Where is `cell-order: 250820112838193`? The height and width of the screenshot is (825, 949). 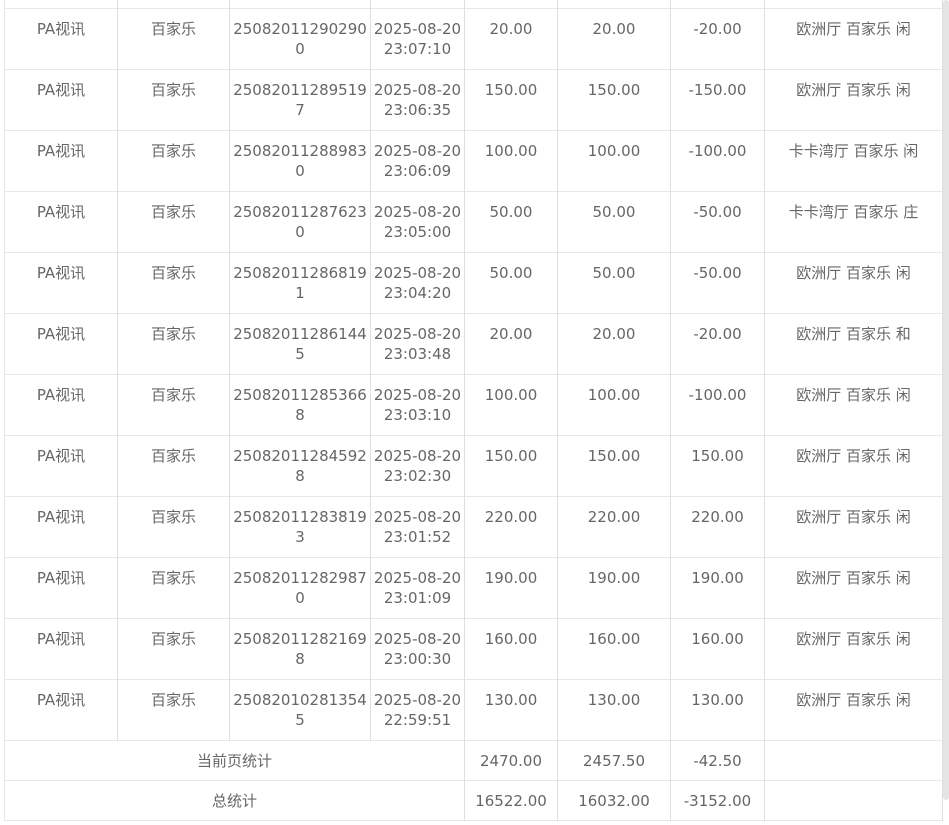
cell-order: 250820112838193 is located at coordinates (300, 527).